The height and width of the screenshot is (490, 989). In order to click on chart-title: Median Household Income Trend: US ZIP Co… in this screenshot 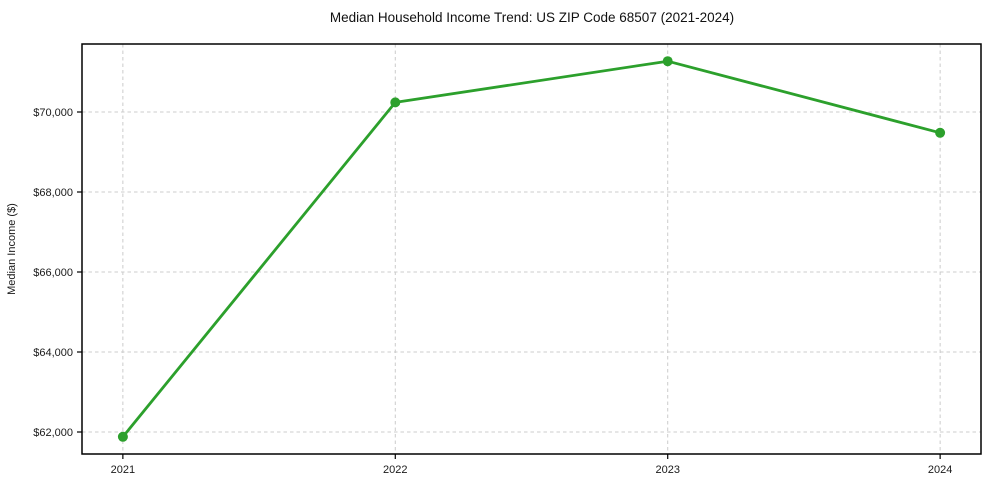, I will do `click(532, 17)`.